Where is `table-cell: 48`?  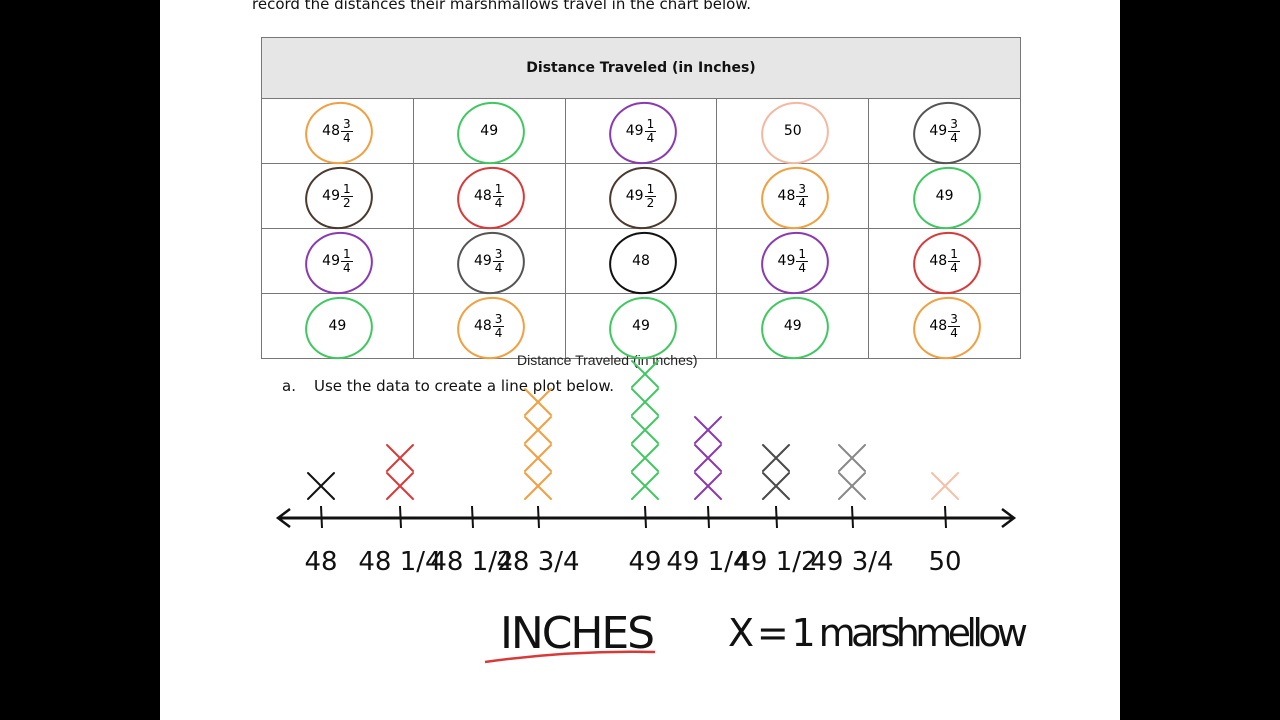 table-cell: 48 is located at coordinates (641, 263).